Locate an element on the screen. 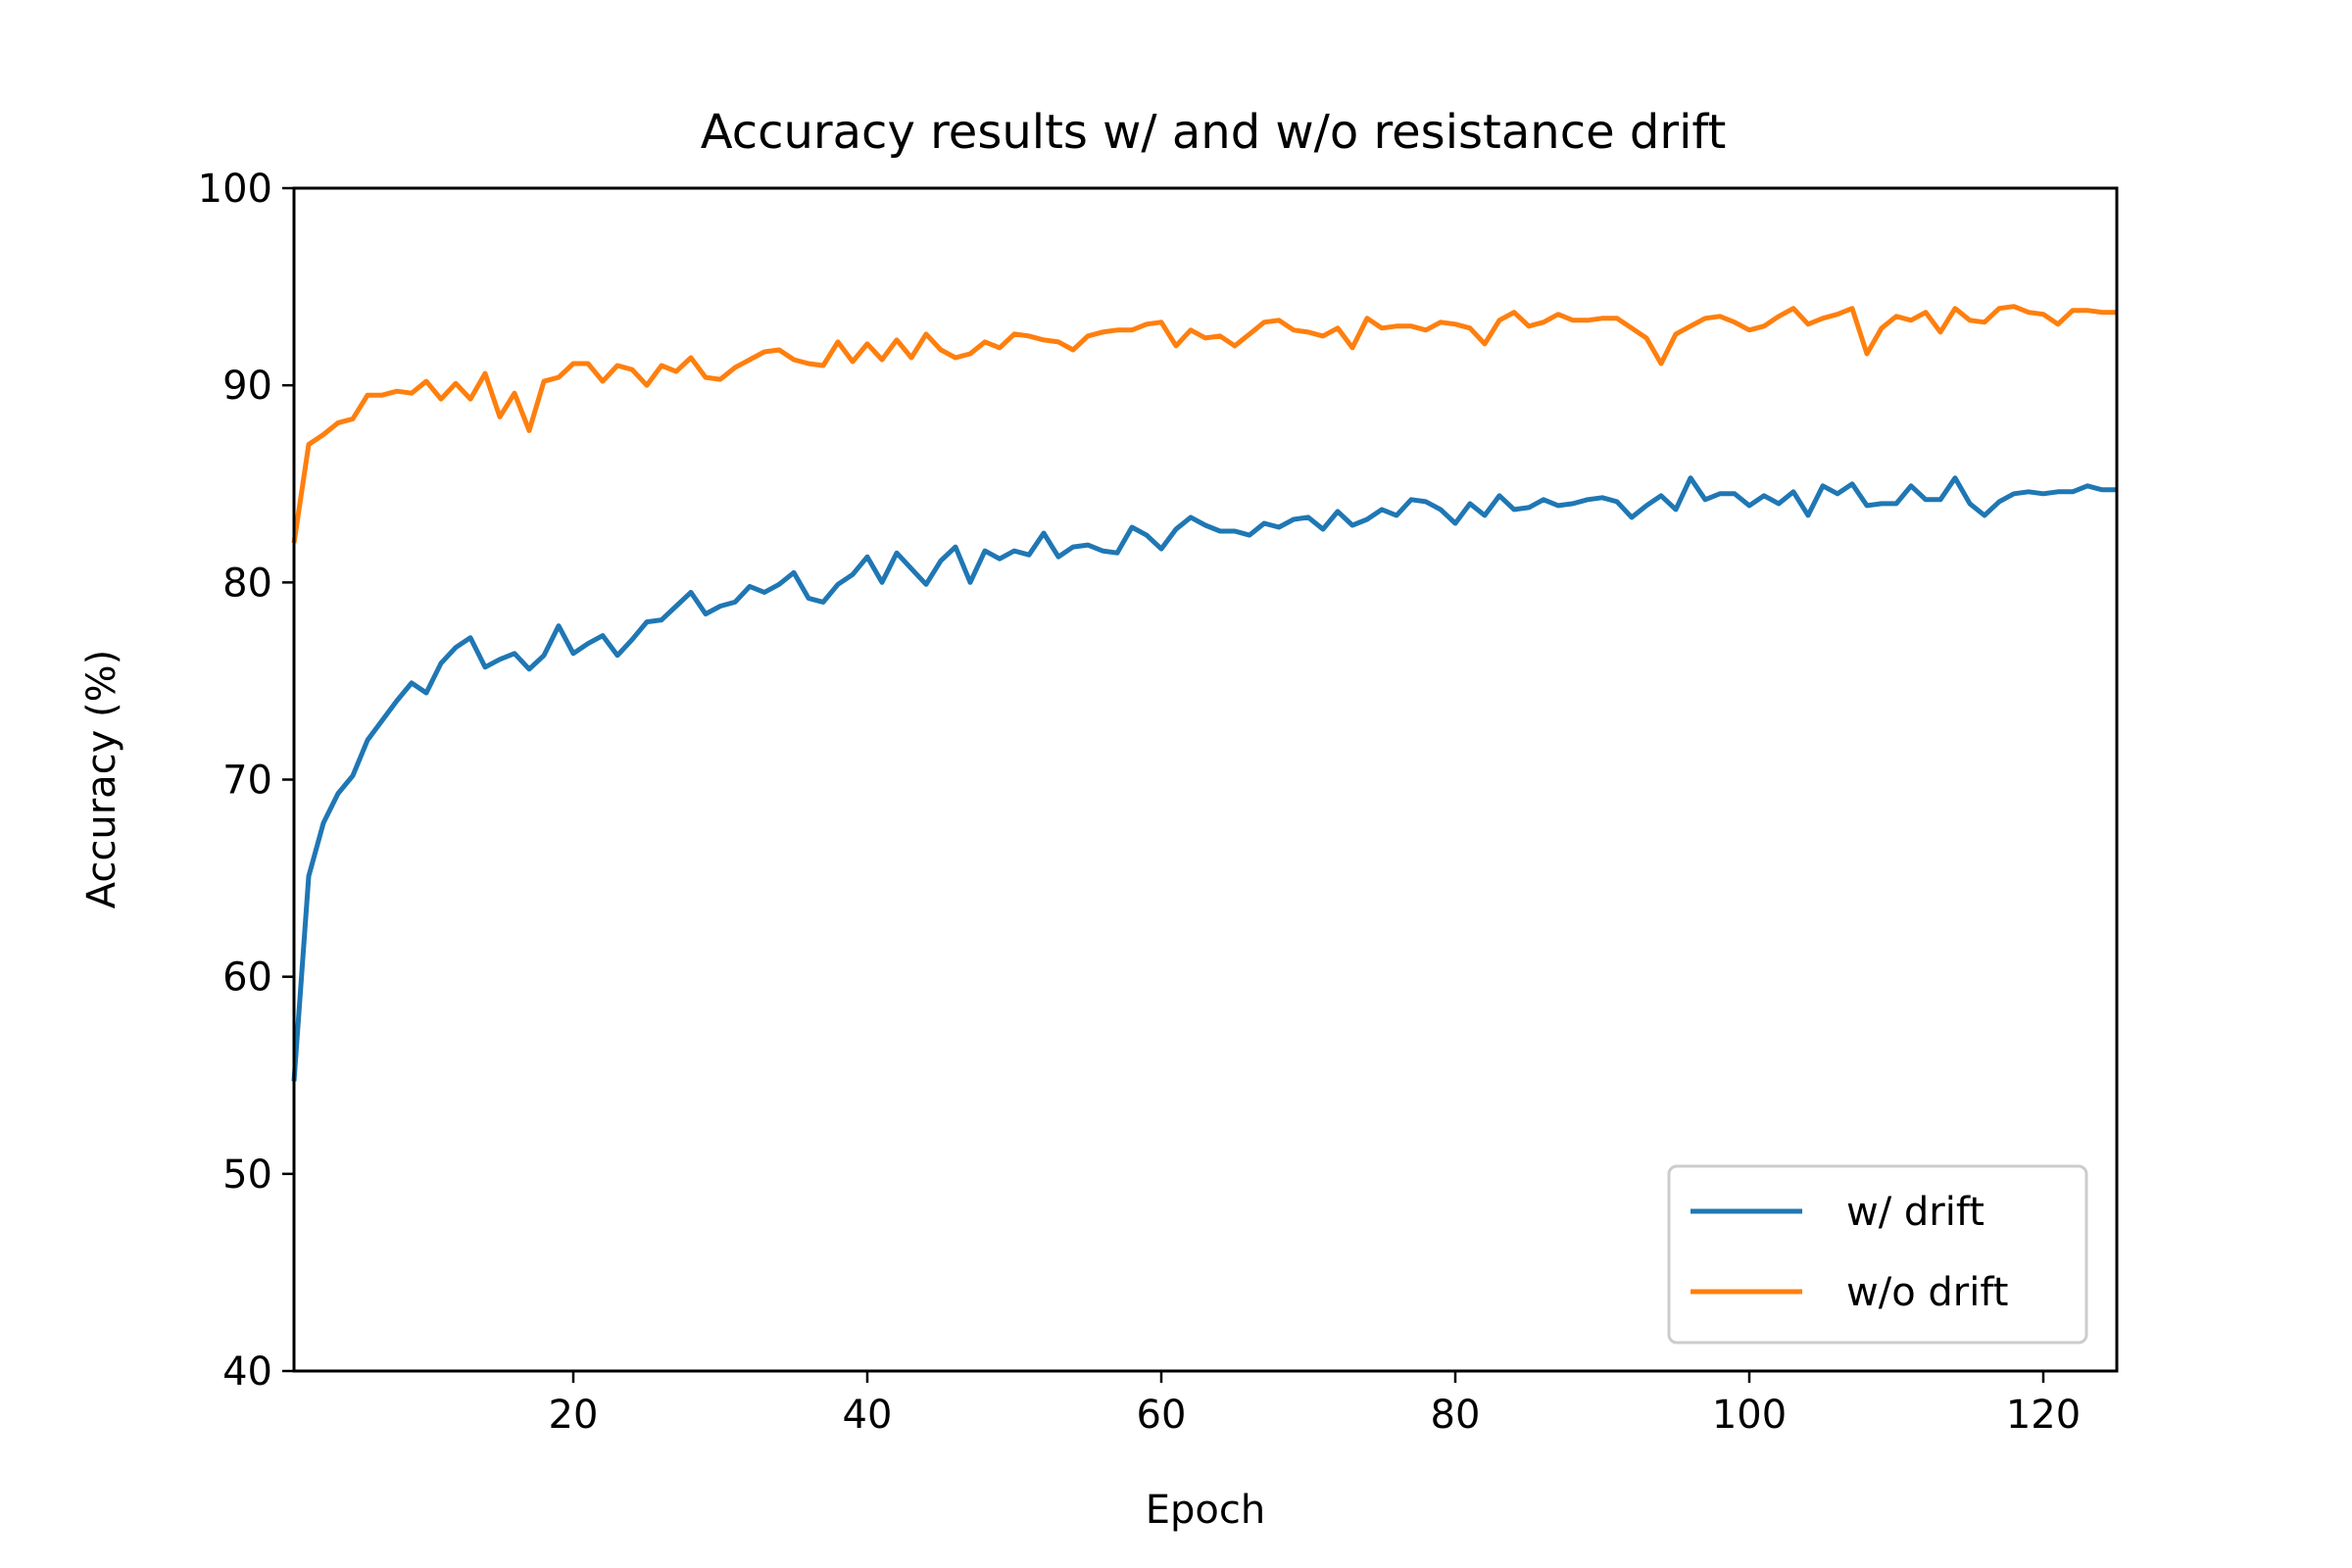 Image resolution: width=2352 pixels, height=1568 pixels. x-axis: 20 40 60 80 100 120 is located at coordinates (1315, 1404).